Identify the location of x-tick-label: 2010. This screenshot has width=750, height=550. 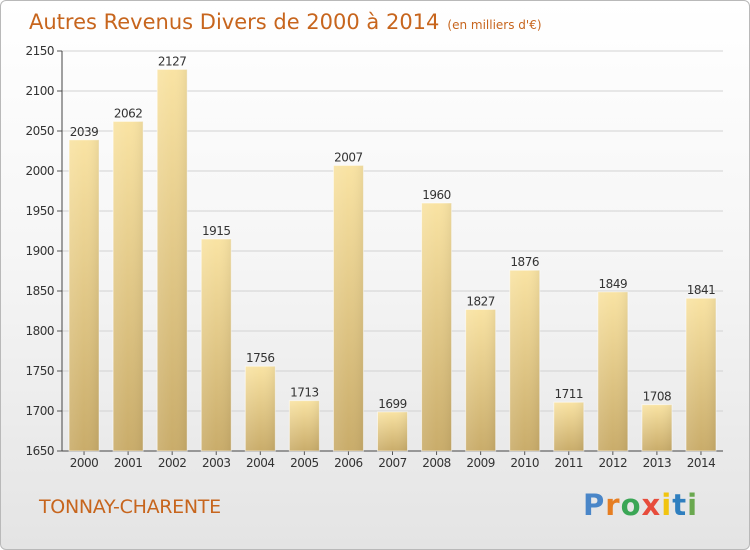
(524, 463).